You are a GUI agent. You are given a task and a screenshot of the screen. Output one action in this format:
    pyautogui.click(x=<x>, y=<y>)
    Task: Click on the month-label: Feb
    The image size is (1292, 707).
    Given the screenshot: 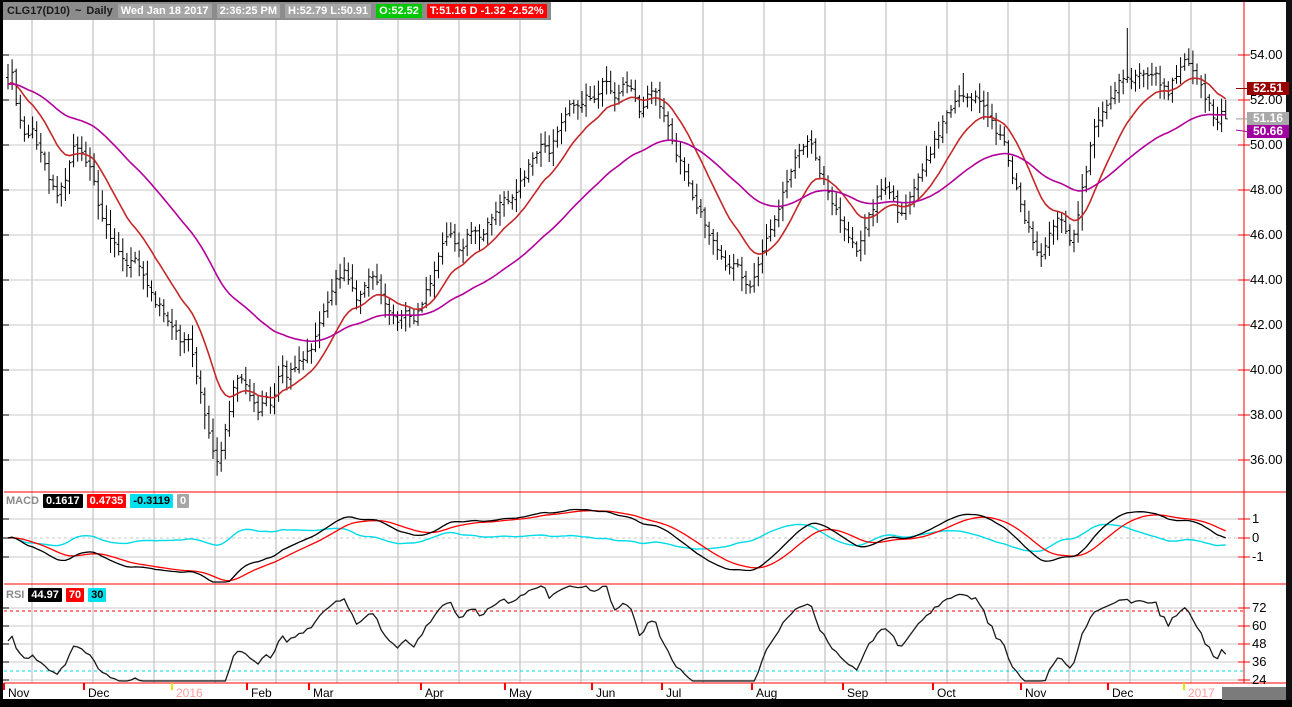 What is the action you would take?
    pyautogui.click(x=261, y=693)
    